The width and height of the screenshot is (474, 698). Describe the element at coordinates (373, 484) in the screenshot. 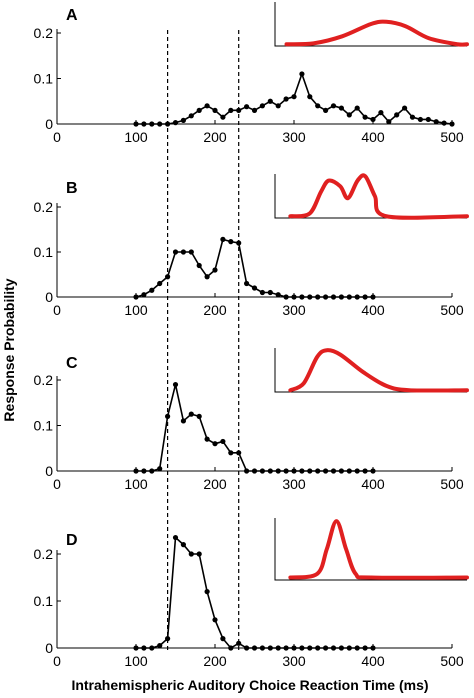

I see `x-tick-label: 400` at that location.